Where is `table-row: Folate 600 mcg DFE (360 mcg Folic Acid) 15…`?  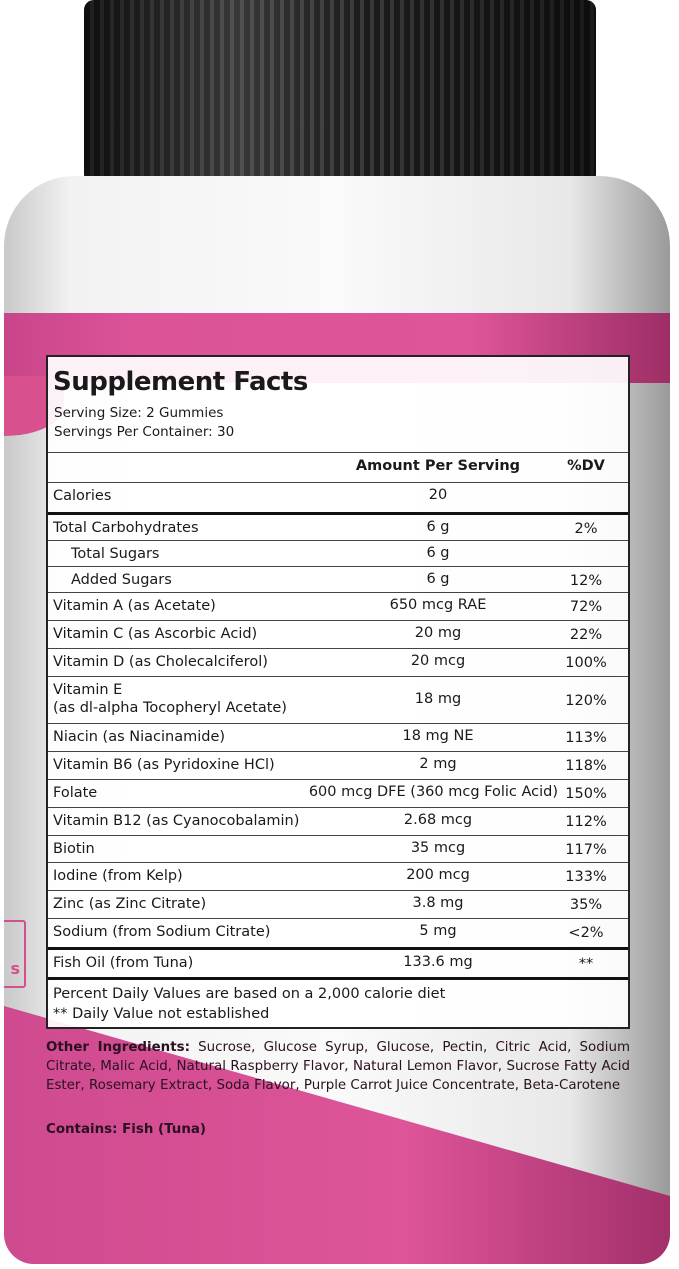 table-row: Folate 600 mcg DFE (360 mcg Folic Acid) 15… is located at coordinates (338, 793).